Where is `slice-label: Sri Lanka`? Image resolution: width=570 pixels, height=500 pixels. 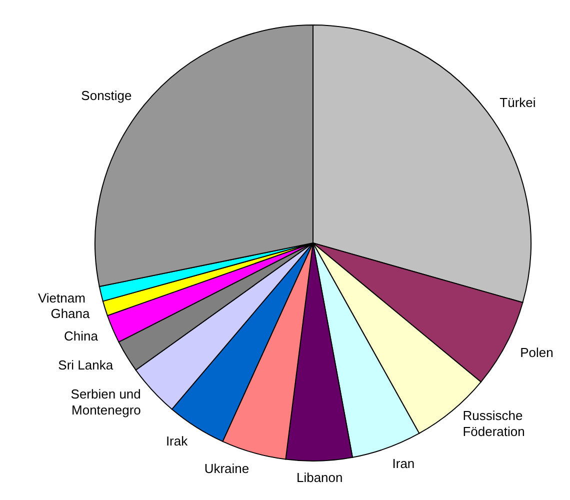 slice-label: Sri Lanka is located at coordinates (86, 364).